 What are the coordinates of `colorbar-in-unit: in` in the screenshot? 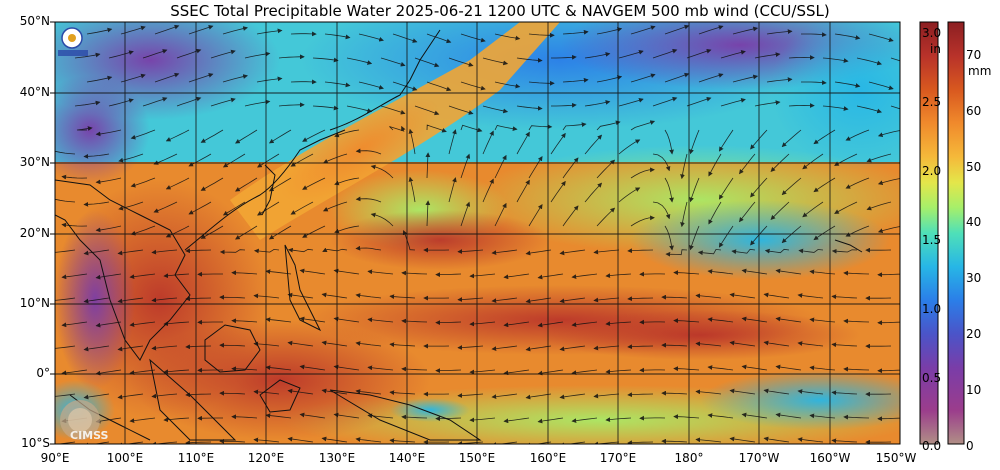 It's located at (935, 49).